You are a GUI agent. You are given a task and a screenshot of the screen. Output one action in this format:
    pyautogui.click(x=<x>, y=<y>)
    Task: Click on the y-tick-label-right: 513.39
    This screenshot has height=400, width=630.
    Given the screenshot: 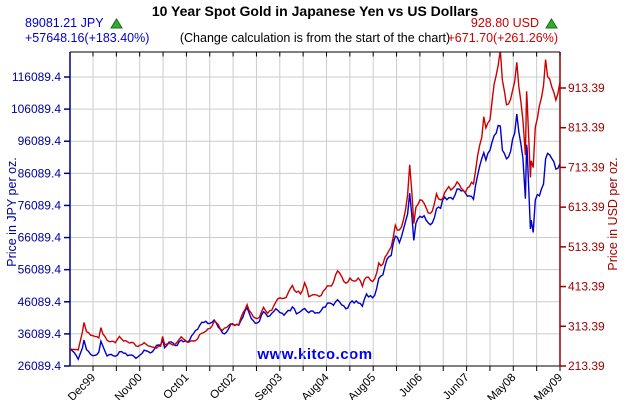 What is the action you would take?
    pyautogui.click(x=586, y=247)
    